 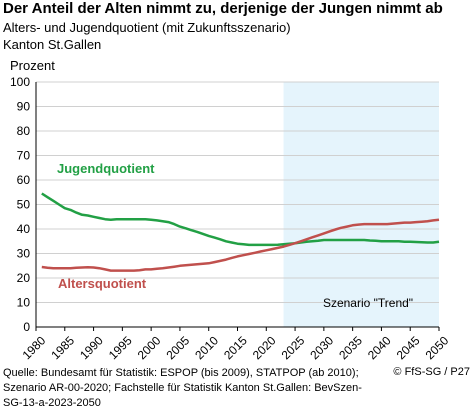 I want to click on copyright-note: © FfS-SG / P27, so click(x=431, y=372).